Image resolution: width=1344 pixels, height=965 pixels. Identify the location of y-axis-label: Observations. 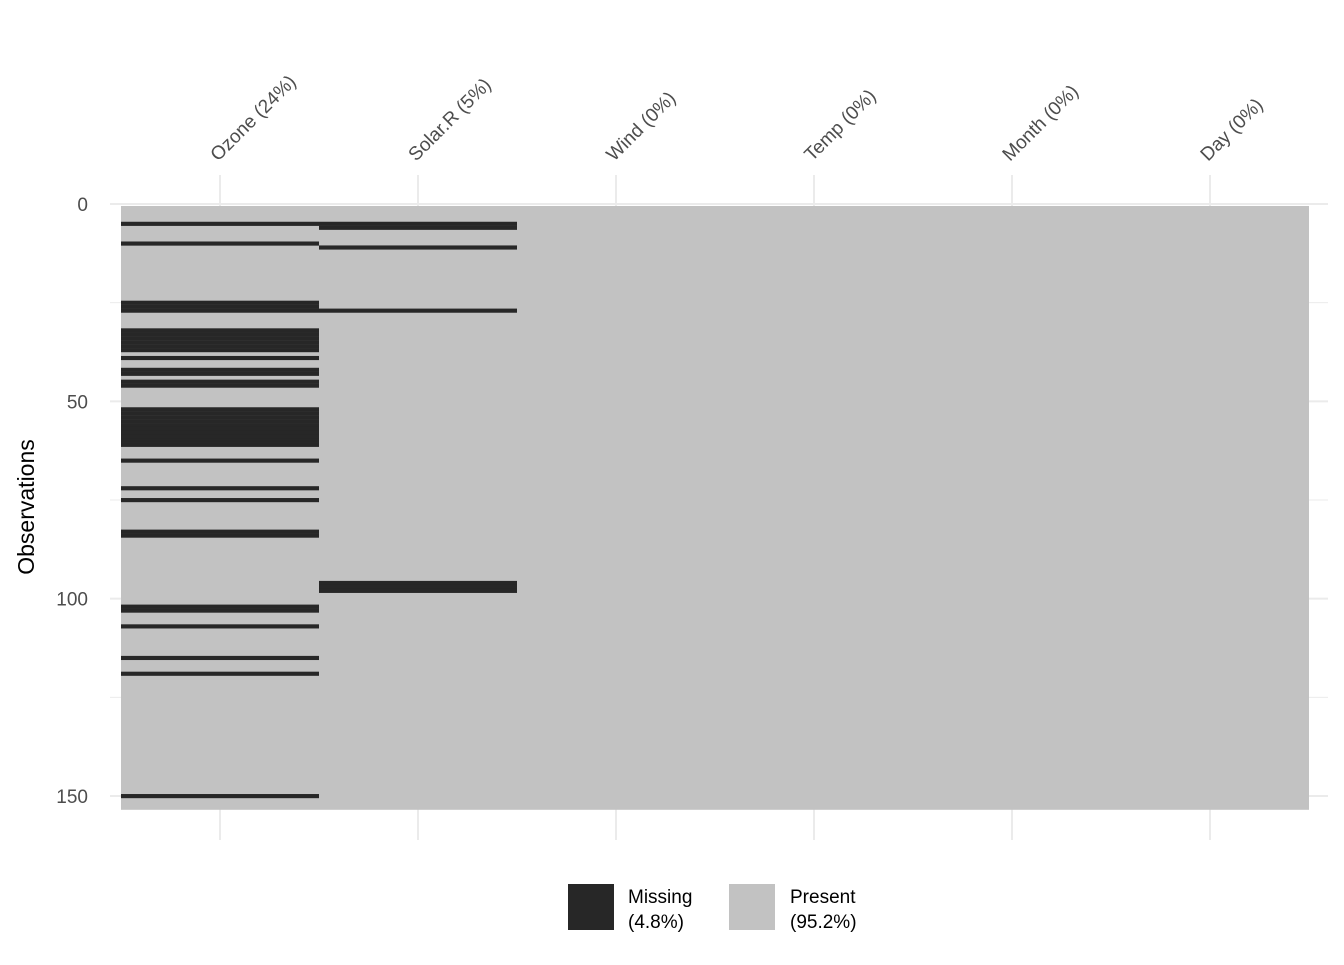
(26, 507).